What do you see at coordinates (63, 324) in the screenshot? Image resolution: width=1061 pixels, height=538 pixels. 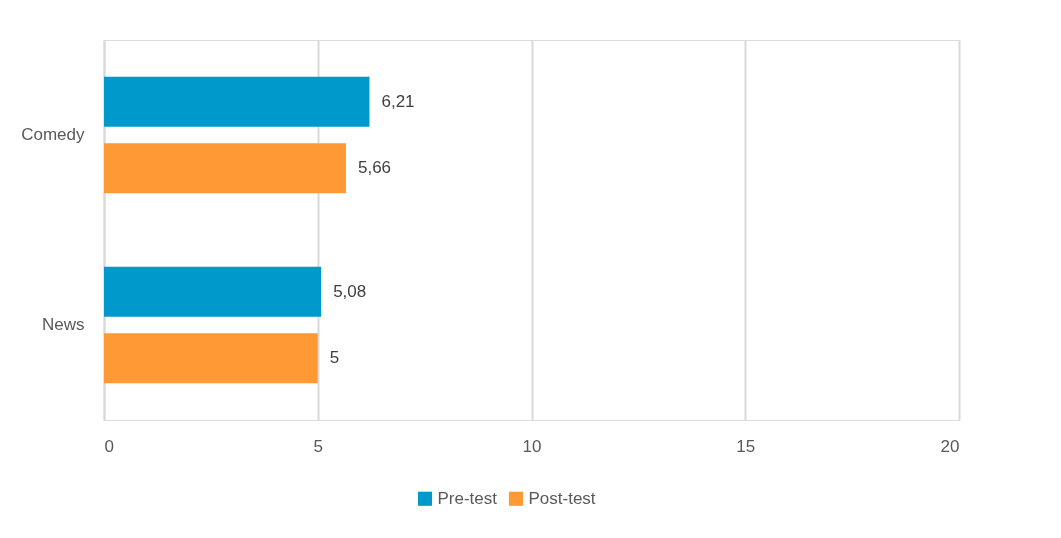 I see `y-tick-label: News` at bounding box center [63, 324].